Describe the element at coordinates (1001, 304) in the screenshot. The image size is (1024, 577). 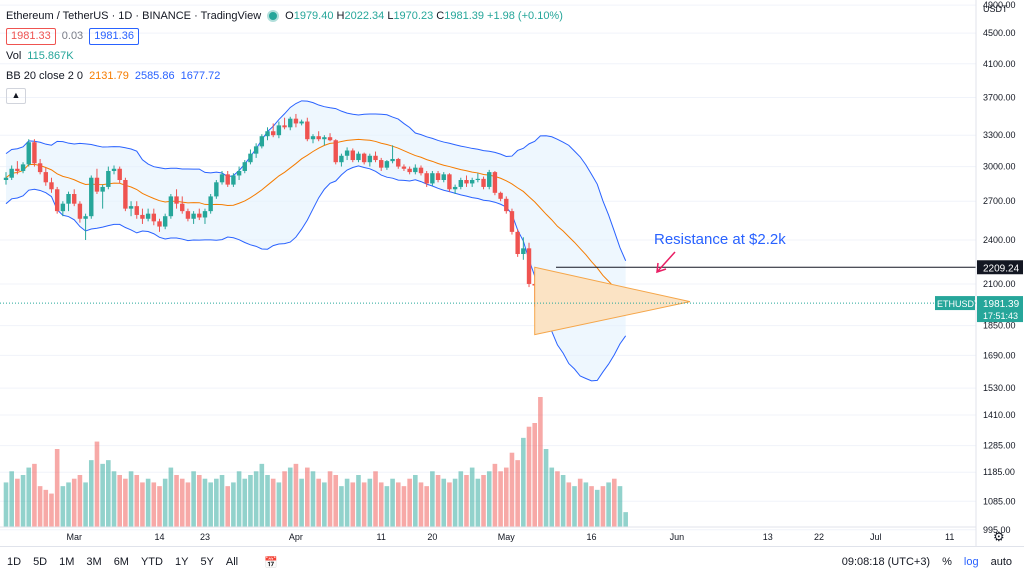
I see `last-price-text: 1981.39` at that location.